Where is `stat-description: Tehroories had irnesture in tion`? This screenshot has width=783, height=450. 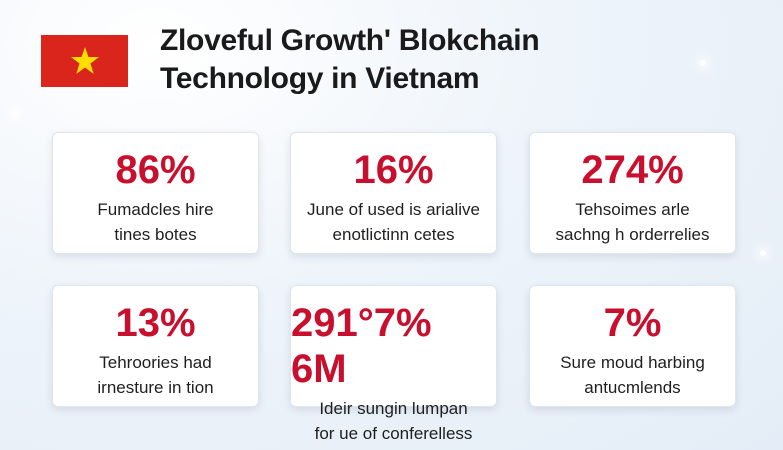
stat-description: Tehroories had irnesture in tion is located at coordinates (155, 375).